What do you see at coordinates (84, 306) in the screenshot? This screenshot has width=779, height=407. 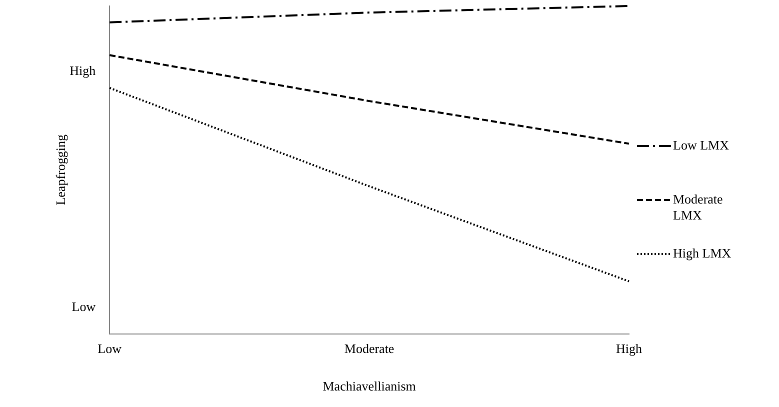 I see `text: Low` at bounding box center [84, 306].